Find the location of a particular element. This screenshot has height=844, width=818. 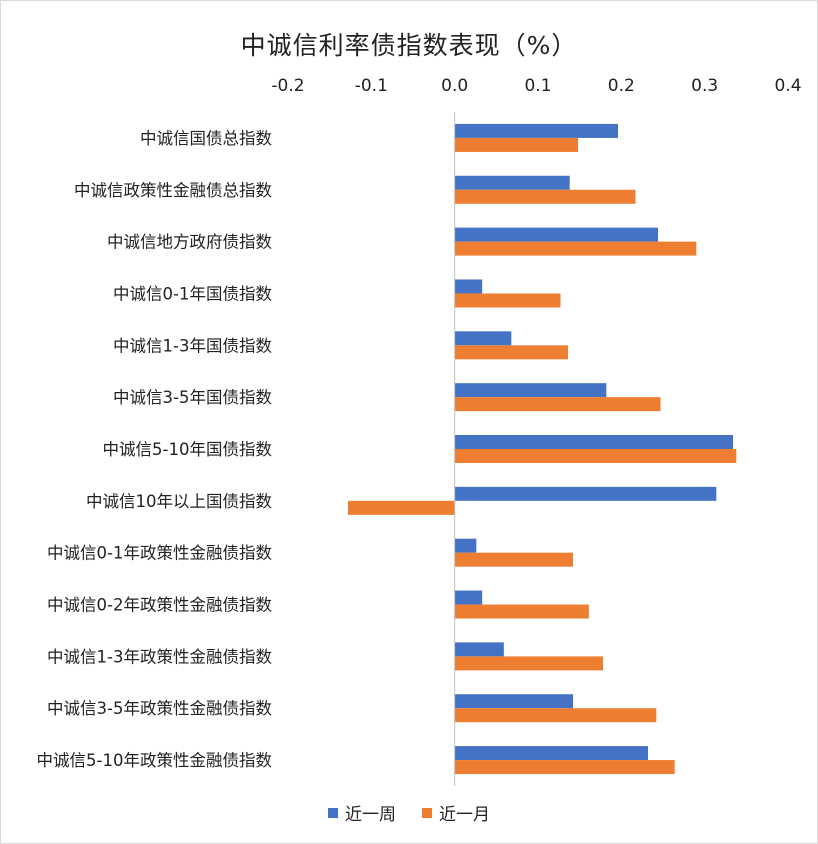

category-label: 中诚信5-10年国债指数 is located at coordinates (188, 449).